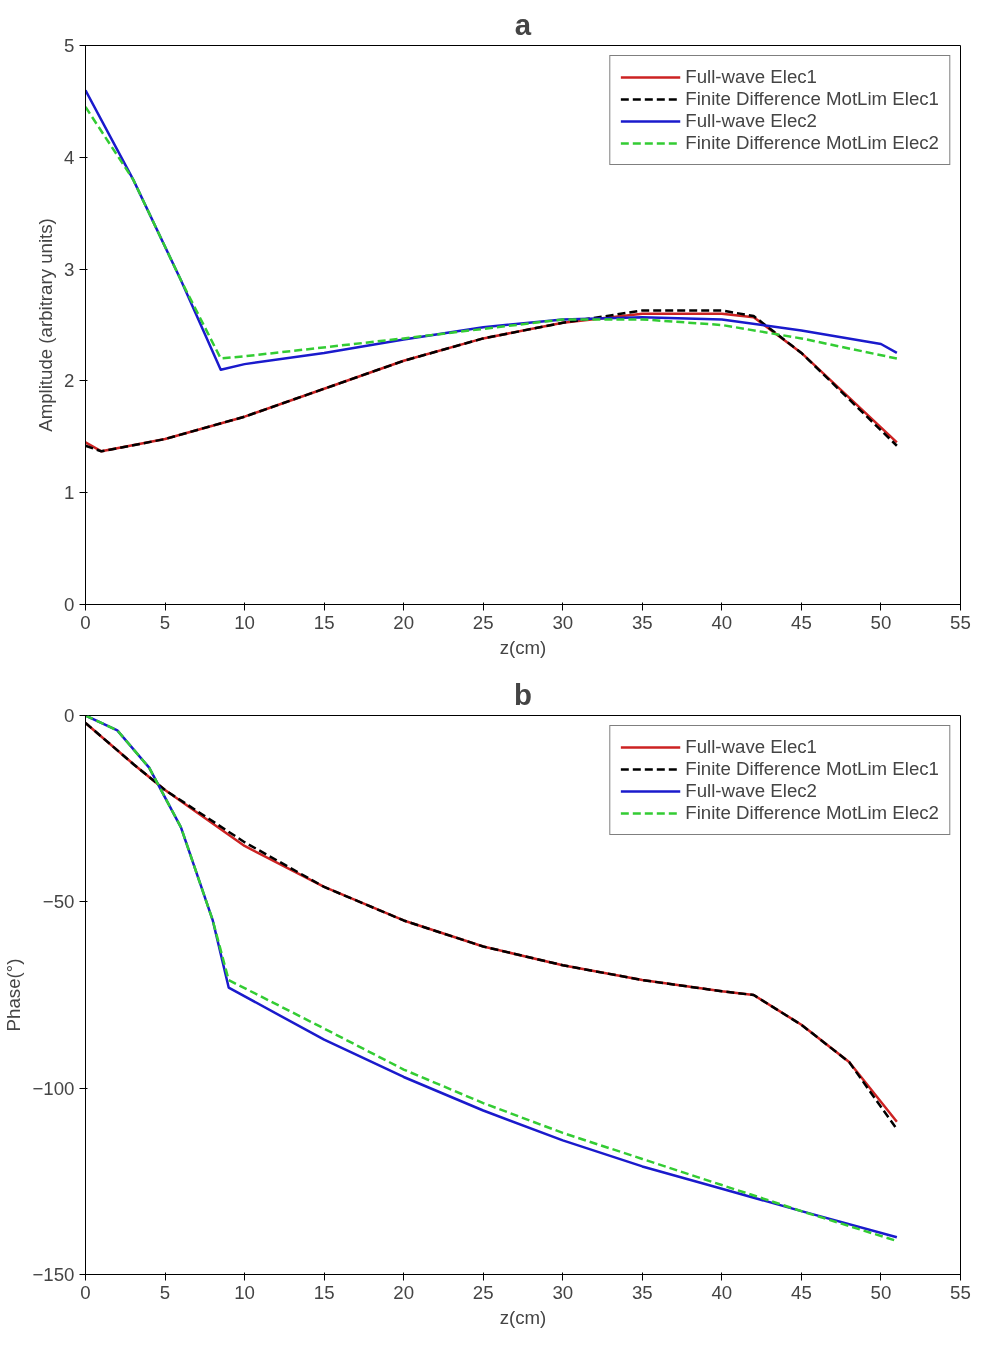 Image resolution: width=1000 pixels, height=1348 pixels. Describe the element at coordinates (523, 24) in the screenshot. I see `chart-title: a` at that location.